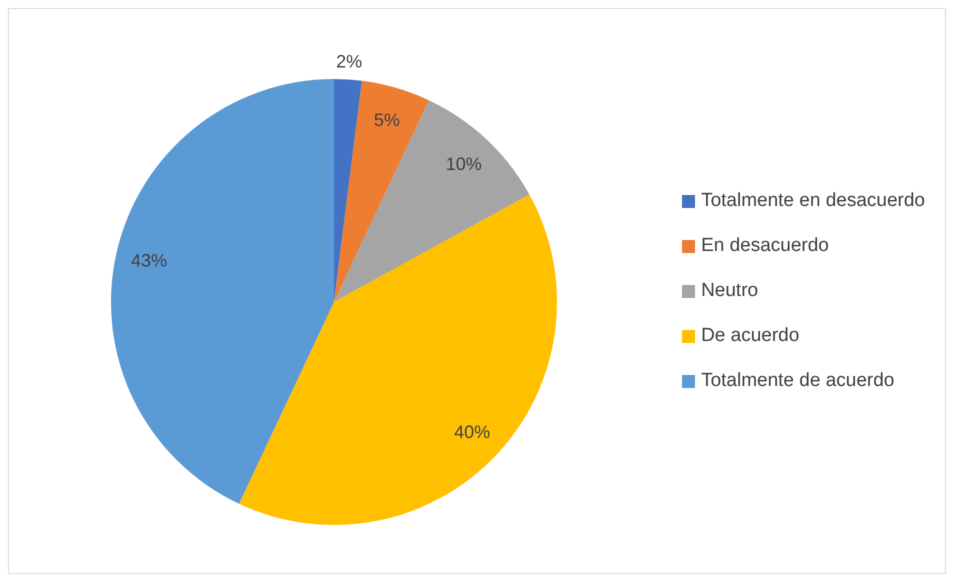 Image resolution: width=954 pixels, height=582 pixels. What do you see at coordinates (472, 432) in the screenshot?
I see `data-label: 40%` at bounding box center [472, 432].